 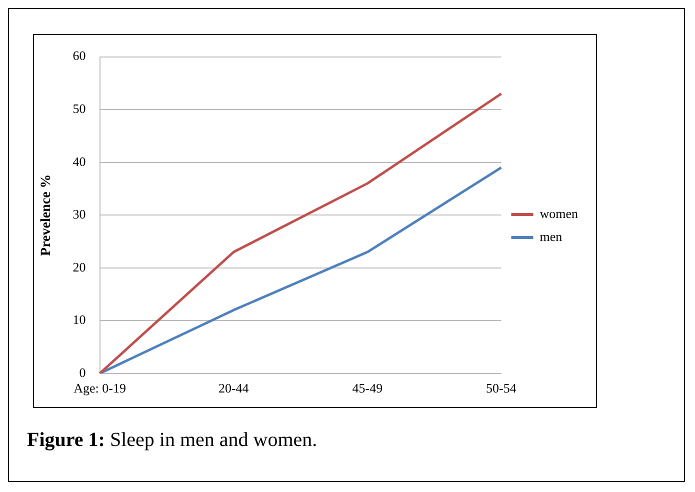 What do you see at coordinates (79, 56) in the screenshot?
I see `y-tick-label: 60` at bounding box center [79, 56].